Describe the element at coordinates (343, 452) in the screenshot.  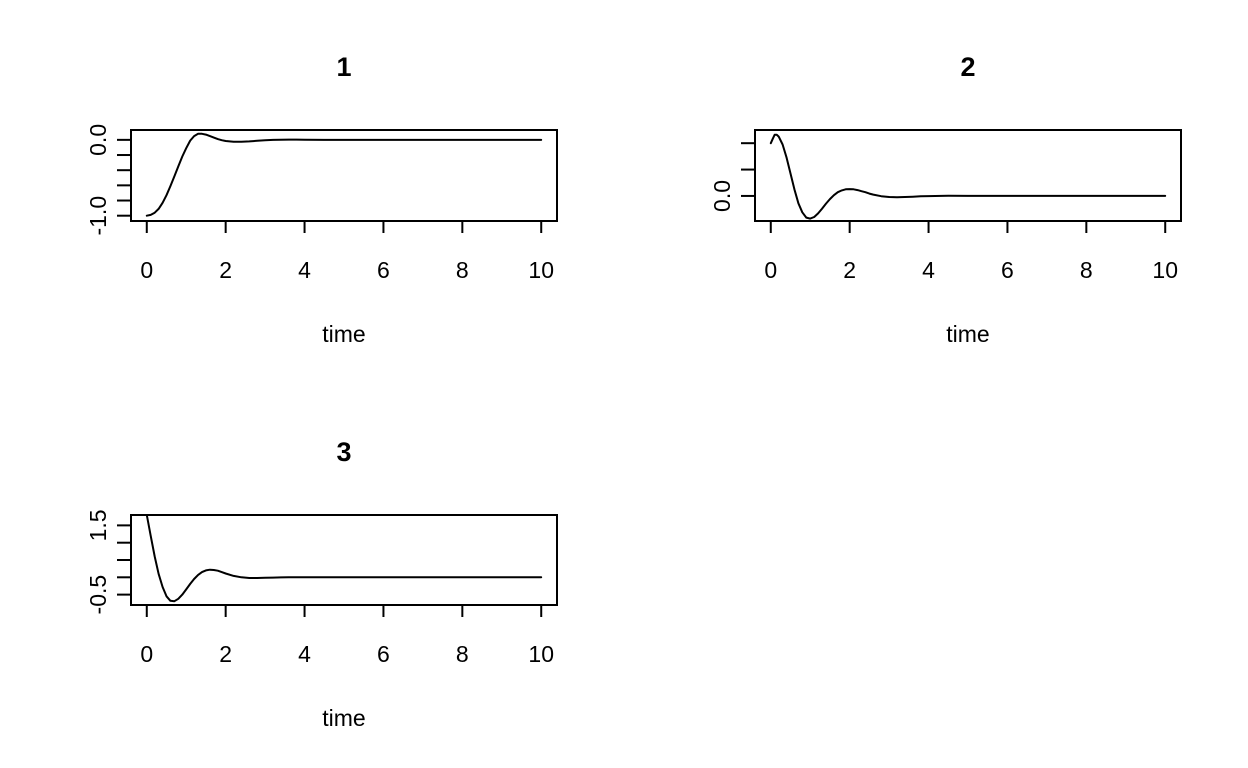
I see `panel-title: 3` at that location.